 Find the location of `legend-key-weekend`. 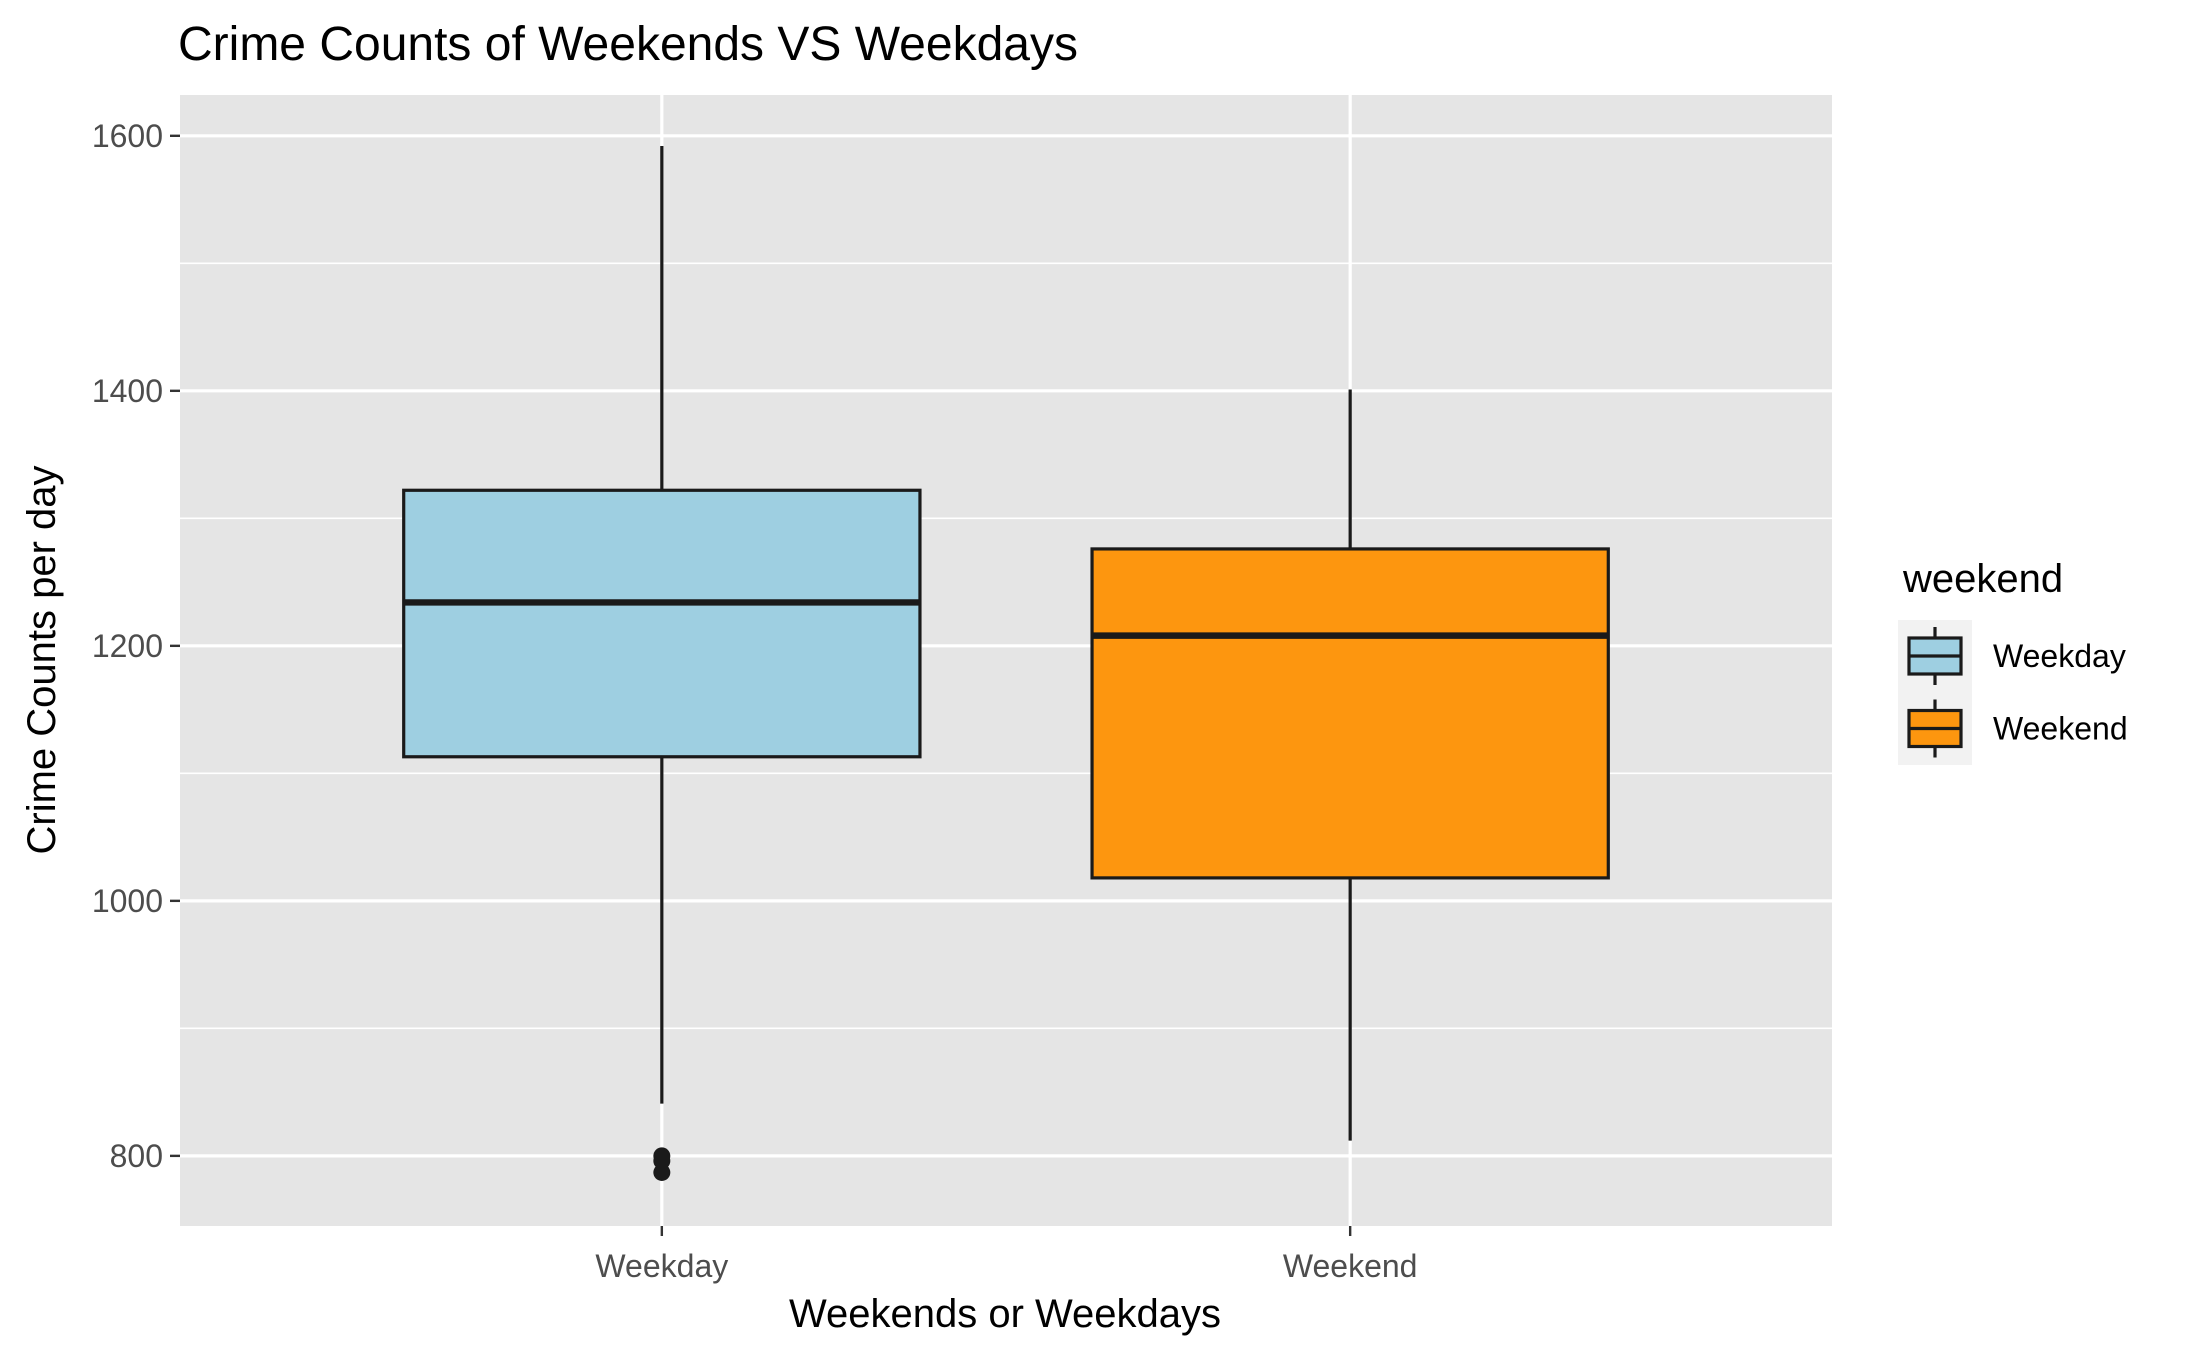

legend-key-weekend is located at coordinates (1935, 728).